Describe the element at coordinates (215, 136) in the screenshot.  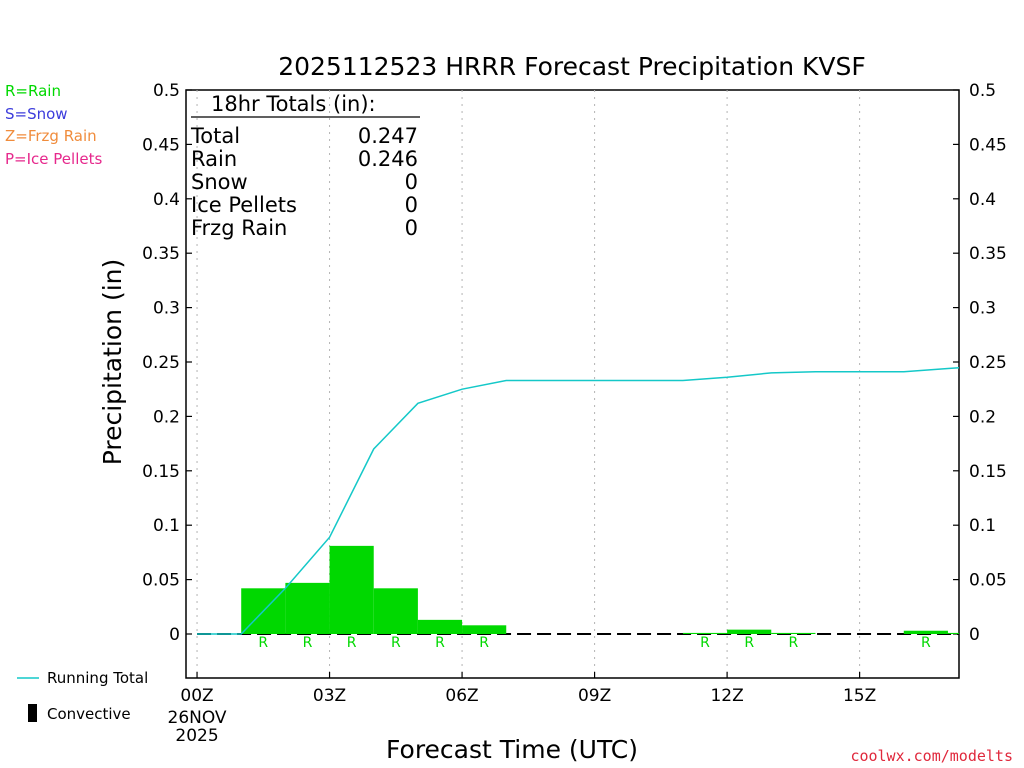
I see `totals-row-label: Total` at that location.